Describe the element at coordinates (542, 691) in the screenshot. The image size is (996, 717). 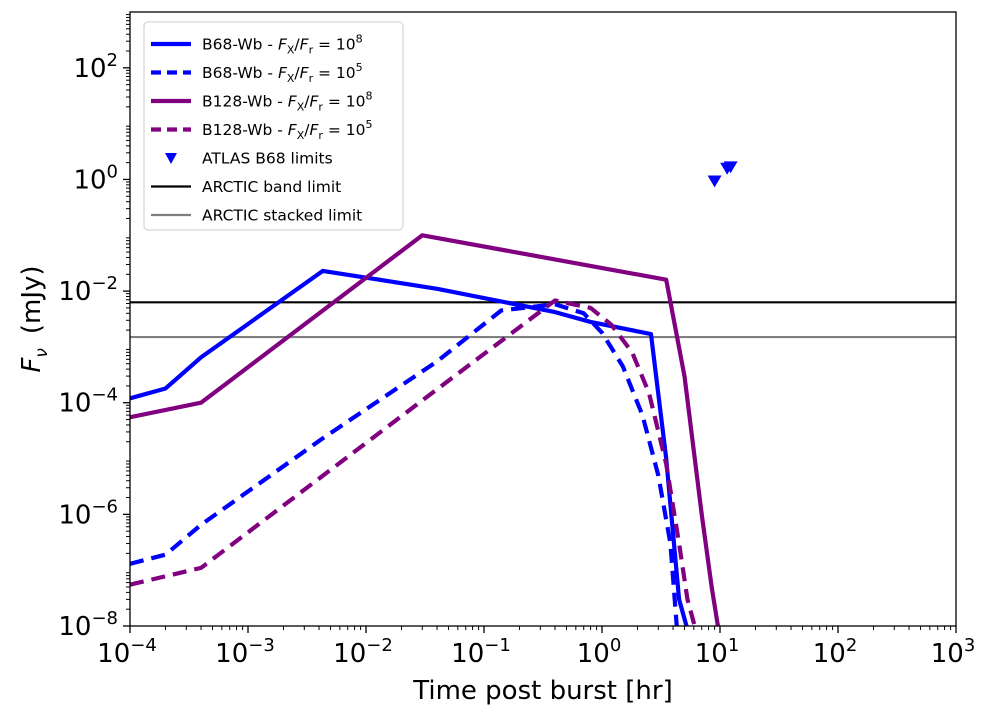
I see `x-axis-label: Time post burst [hr]` at that location.